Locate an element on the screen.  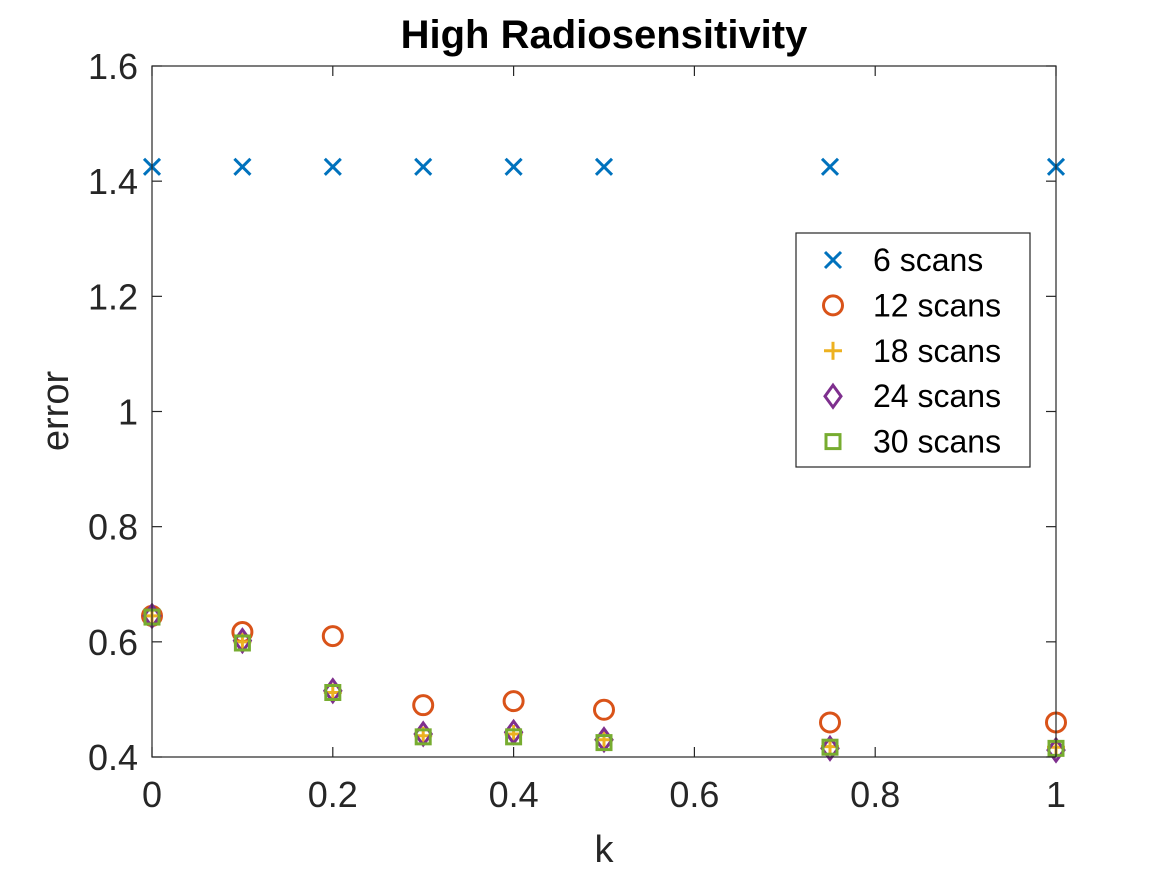
x-tick-label-1: 0.2 is located at coordinates (333, 794).